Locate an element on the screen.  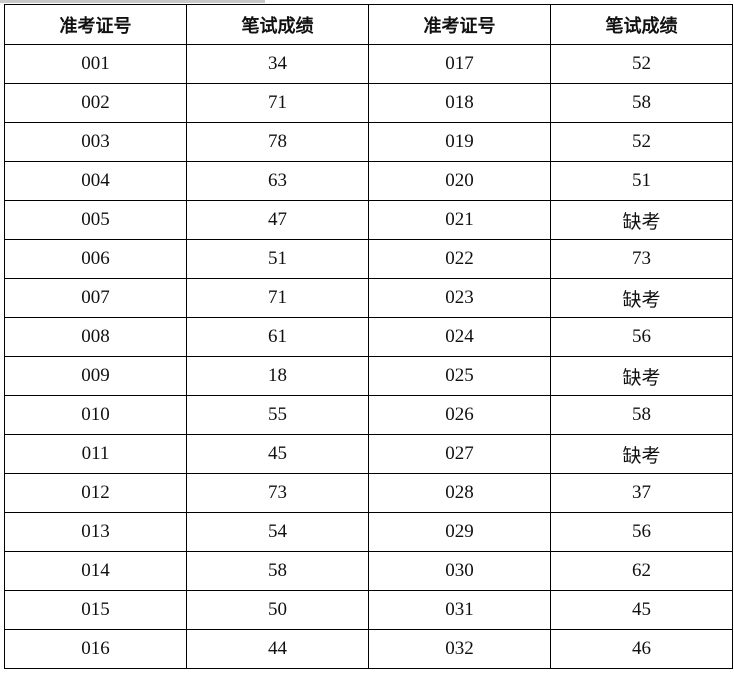
exam-id-cell: 018 is located at coordinates (459, 103).